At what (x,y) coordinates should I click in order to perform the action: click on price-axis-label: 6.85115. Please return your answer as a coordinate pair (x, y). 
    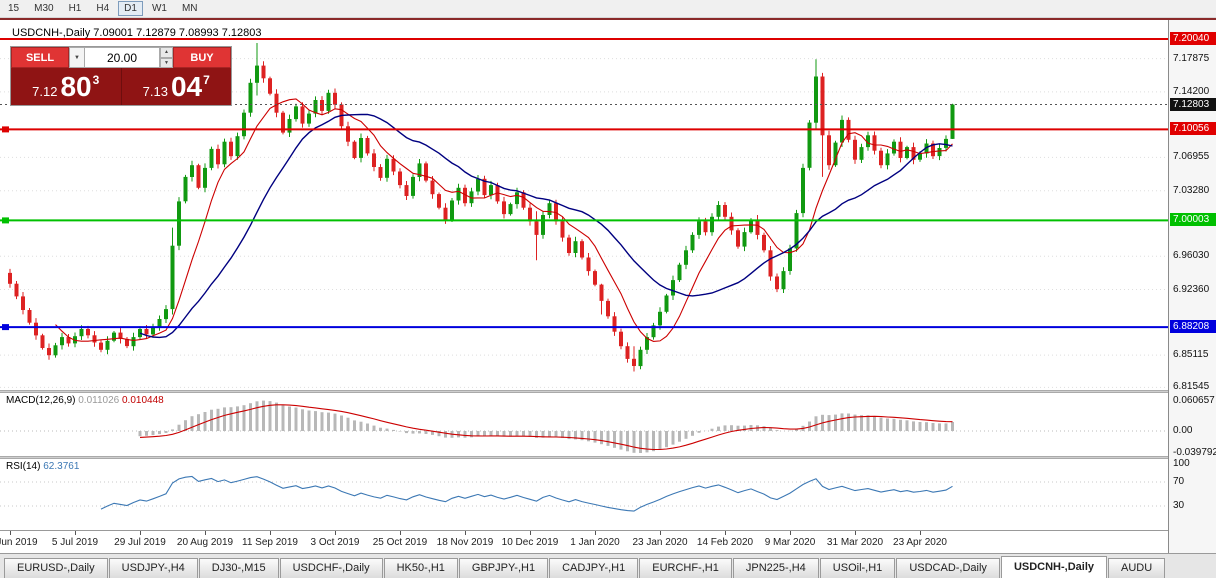
    Looking at the image, I should click on (1191, 354).